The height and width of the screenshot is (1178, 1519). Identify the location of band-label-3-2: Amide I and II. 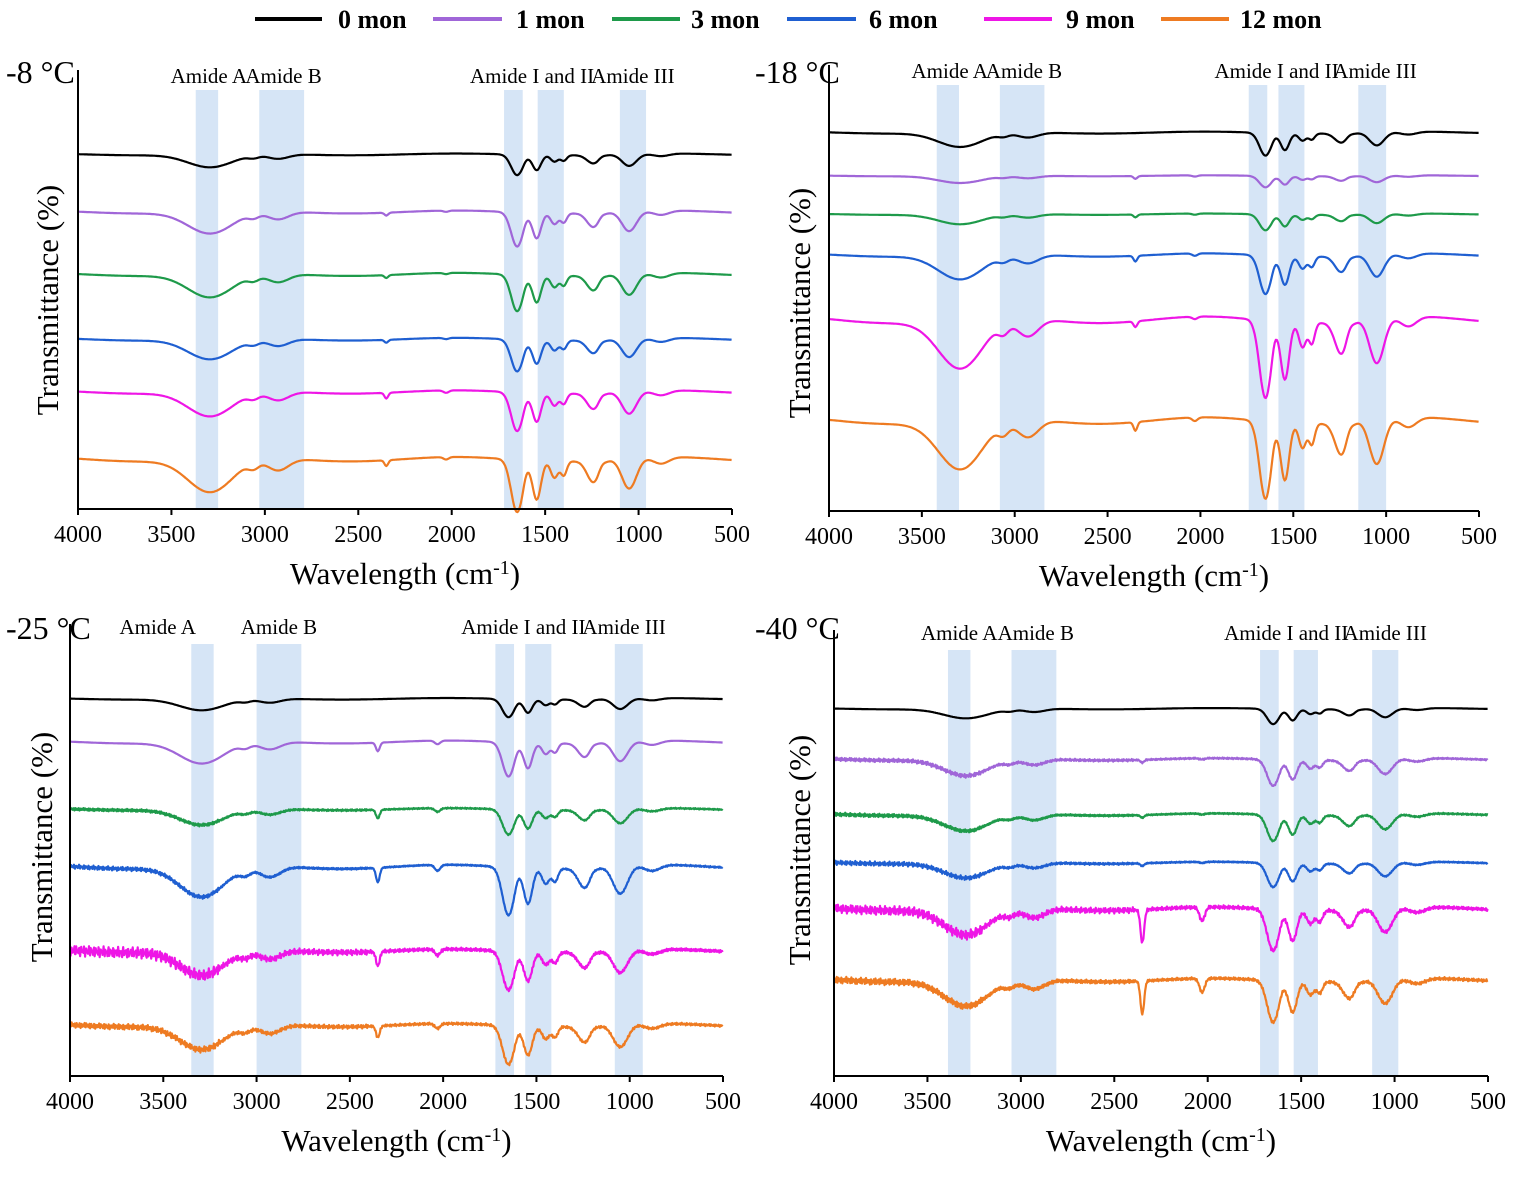
(1286, 633).